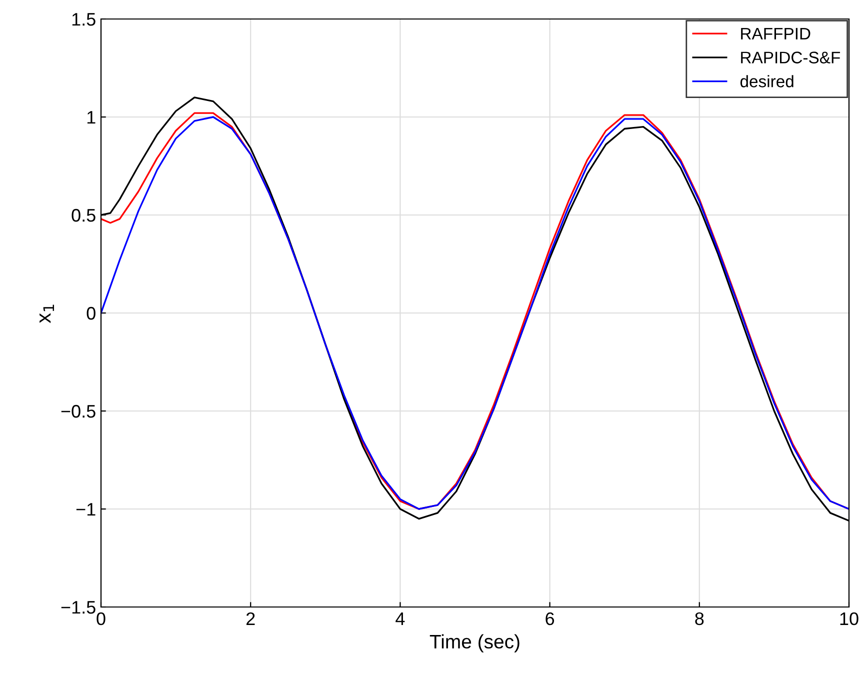 The width and height of the screenshot is (866, 682). I want to click on y-tick-label: −0.5, so click(78, 411).